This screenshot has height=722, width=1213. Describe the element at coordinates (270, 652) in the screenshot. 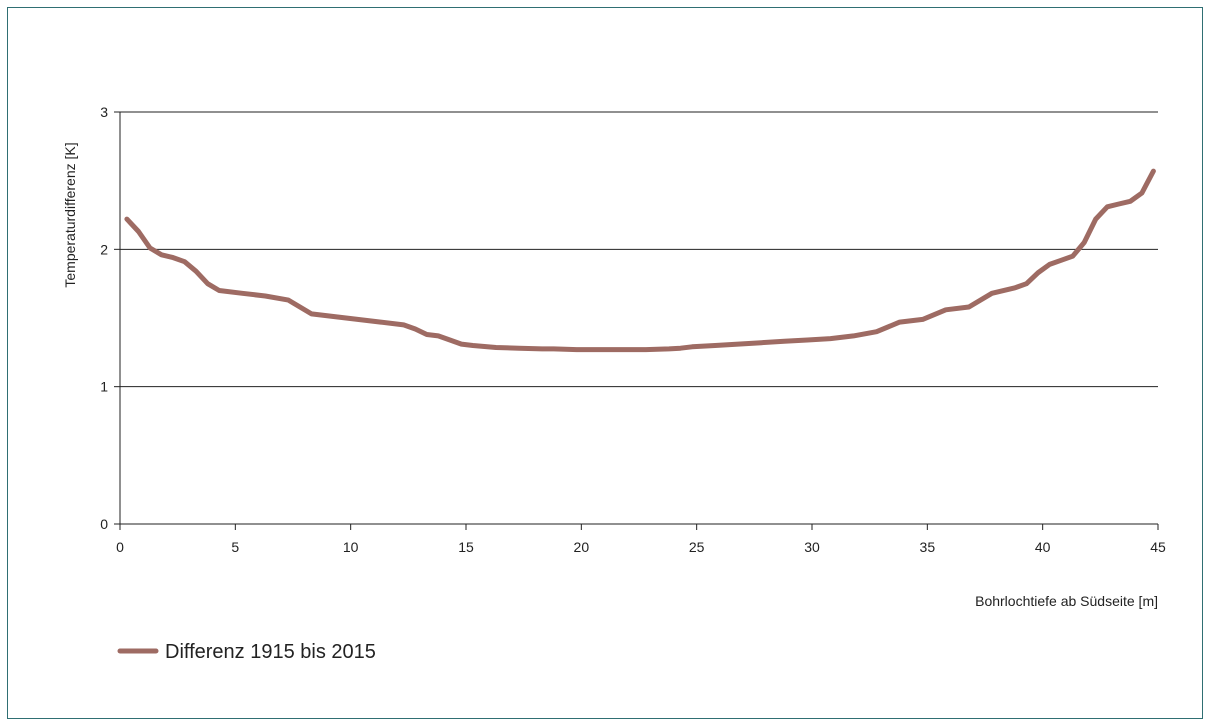

I see `legend-label: Differenz 1915 bis 2015` at that location.